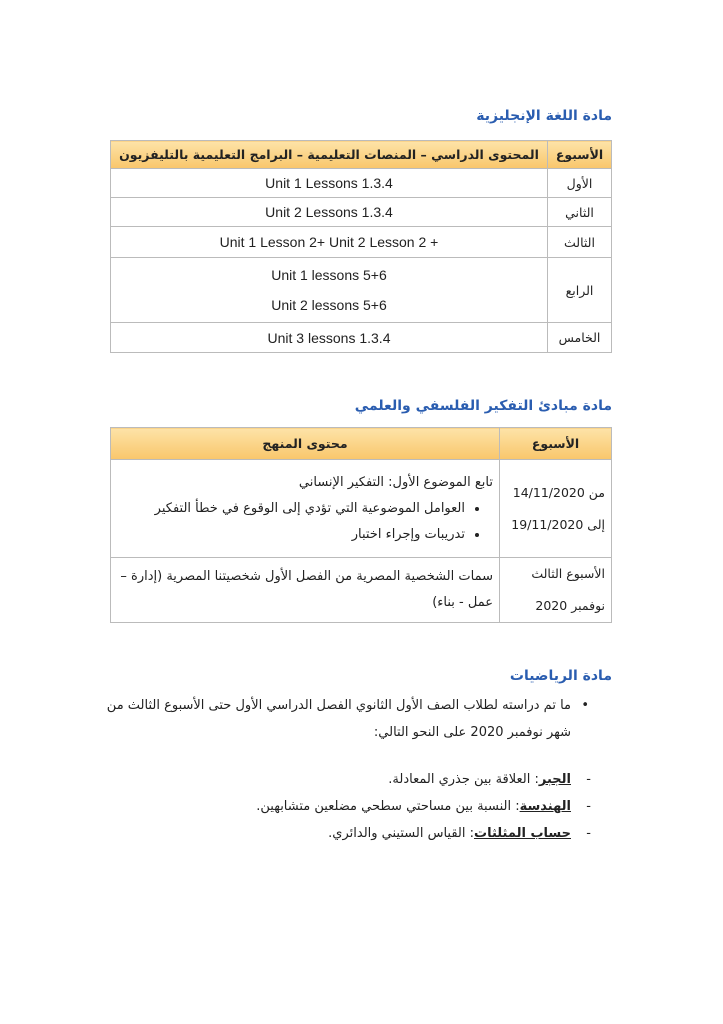 This screenshot has width=723, height=1024. What do you see at coordinates (329, 305) in the screenshot?
I see `content-line: Unit 2 lessons 5+6` at bounding box center [329, 305].